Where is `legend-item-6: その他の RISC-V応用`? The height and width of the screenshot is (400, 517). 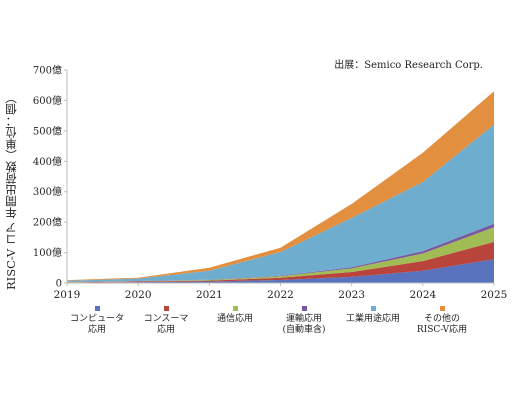
legend-item-6: その他の RISC-V応用 is located at coordinates (442, 321).